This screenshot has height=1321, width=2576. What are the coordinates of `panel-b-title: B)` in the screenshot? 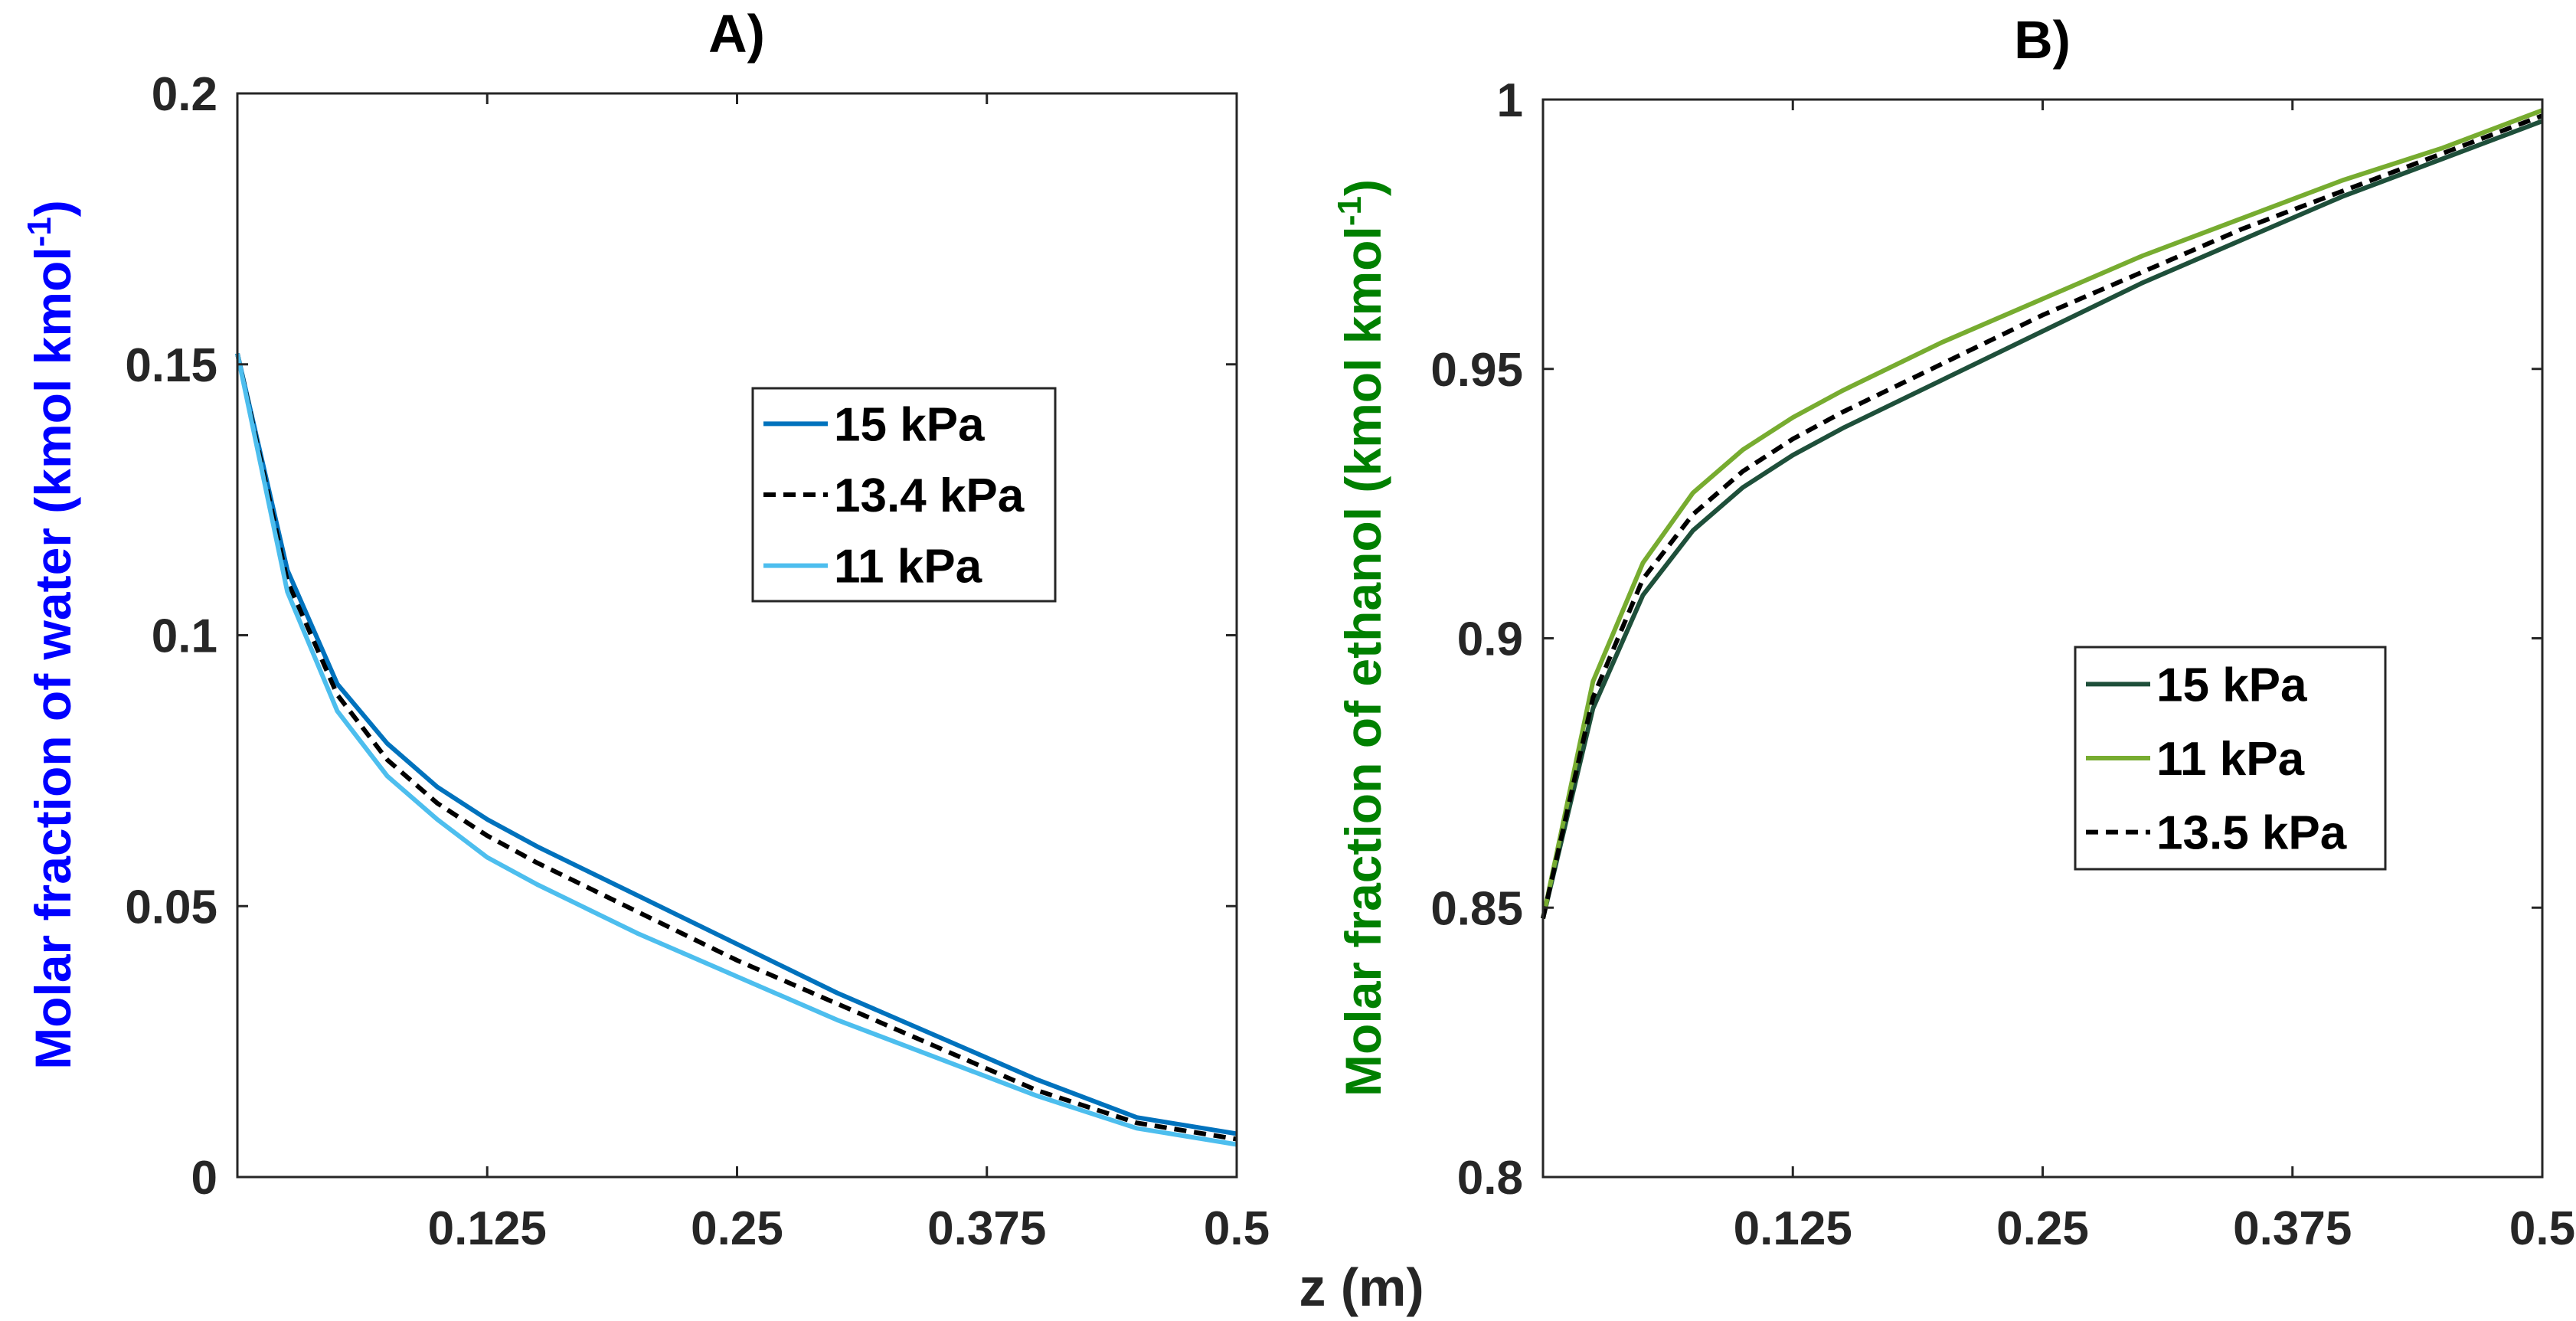 It's located at (2042, 40).